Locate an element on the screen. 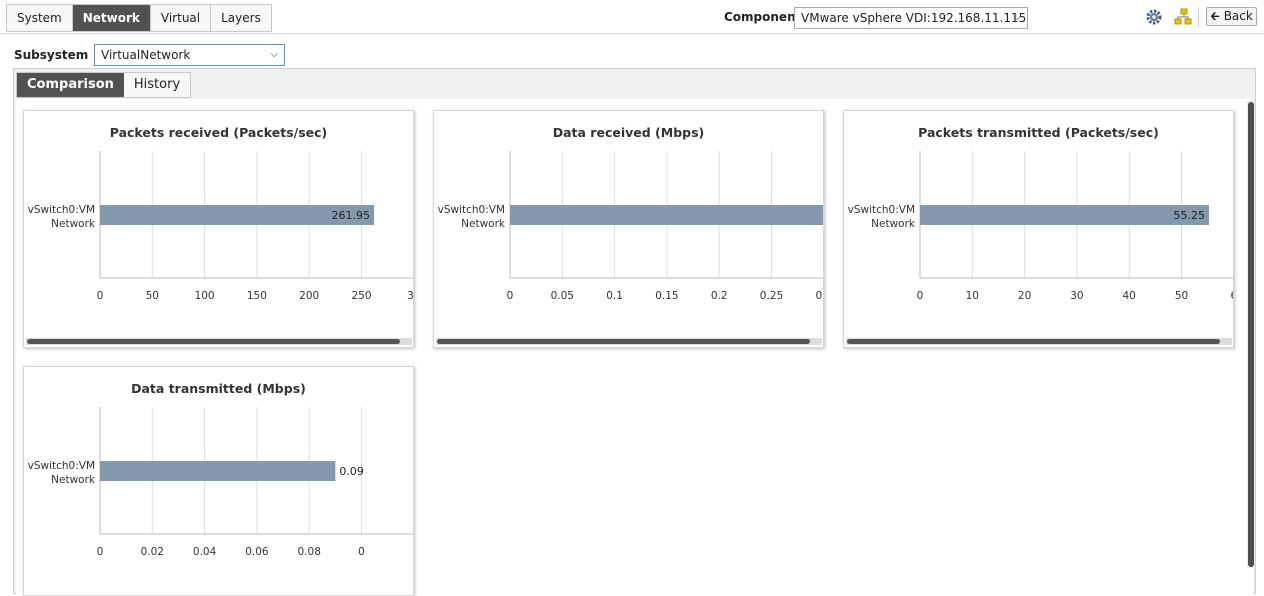 This screenshot has height=596, width=1264. x-tick-label: 250 is located at coordinates (361, 296).